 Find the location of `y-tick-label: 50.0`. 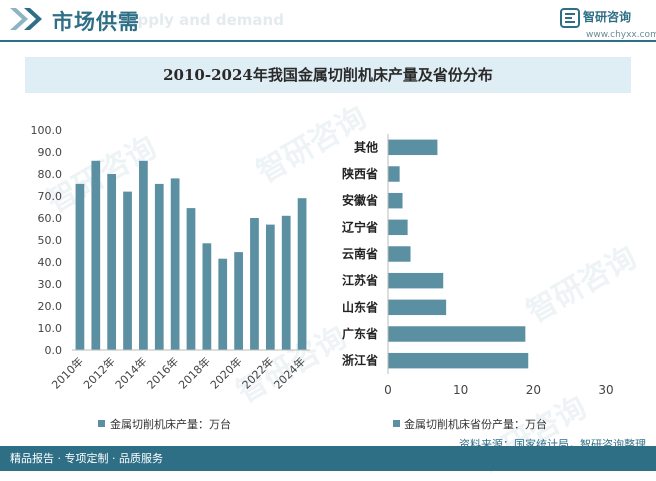

y-tick-label: 50.0 is located at coordinates (50, 240).